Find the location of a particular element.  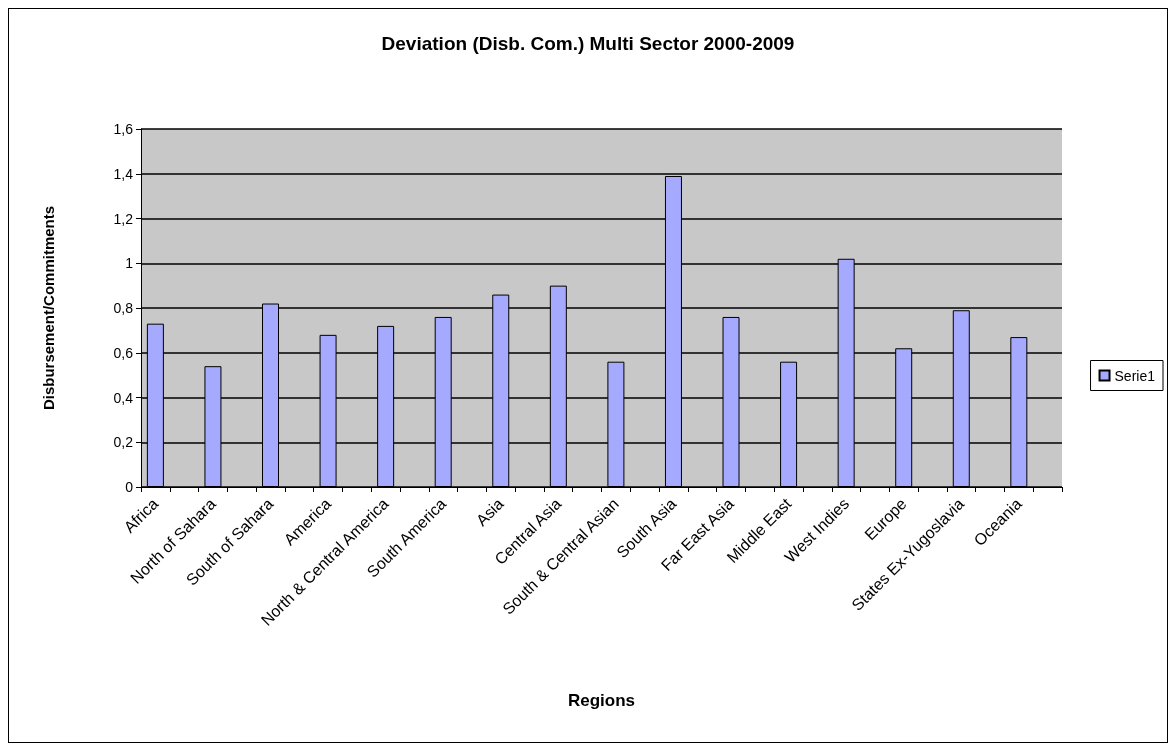

y-tick-label: 1,2 is located at coordinates (123, 218).